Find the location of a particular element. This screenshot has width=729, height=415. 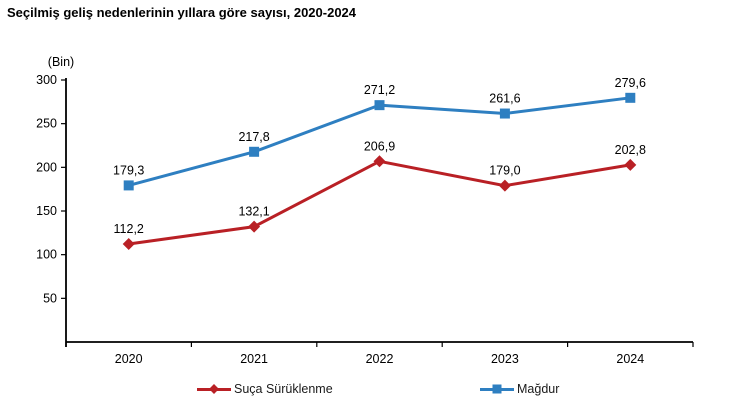

legend-item-magdur: Mağdur is located at coordinates (519, 389).